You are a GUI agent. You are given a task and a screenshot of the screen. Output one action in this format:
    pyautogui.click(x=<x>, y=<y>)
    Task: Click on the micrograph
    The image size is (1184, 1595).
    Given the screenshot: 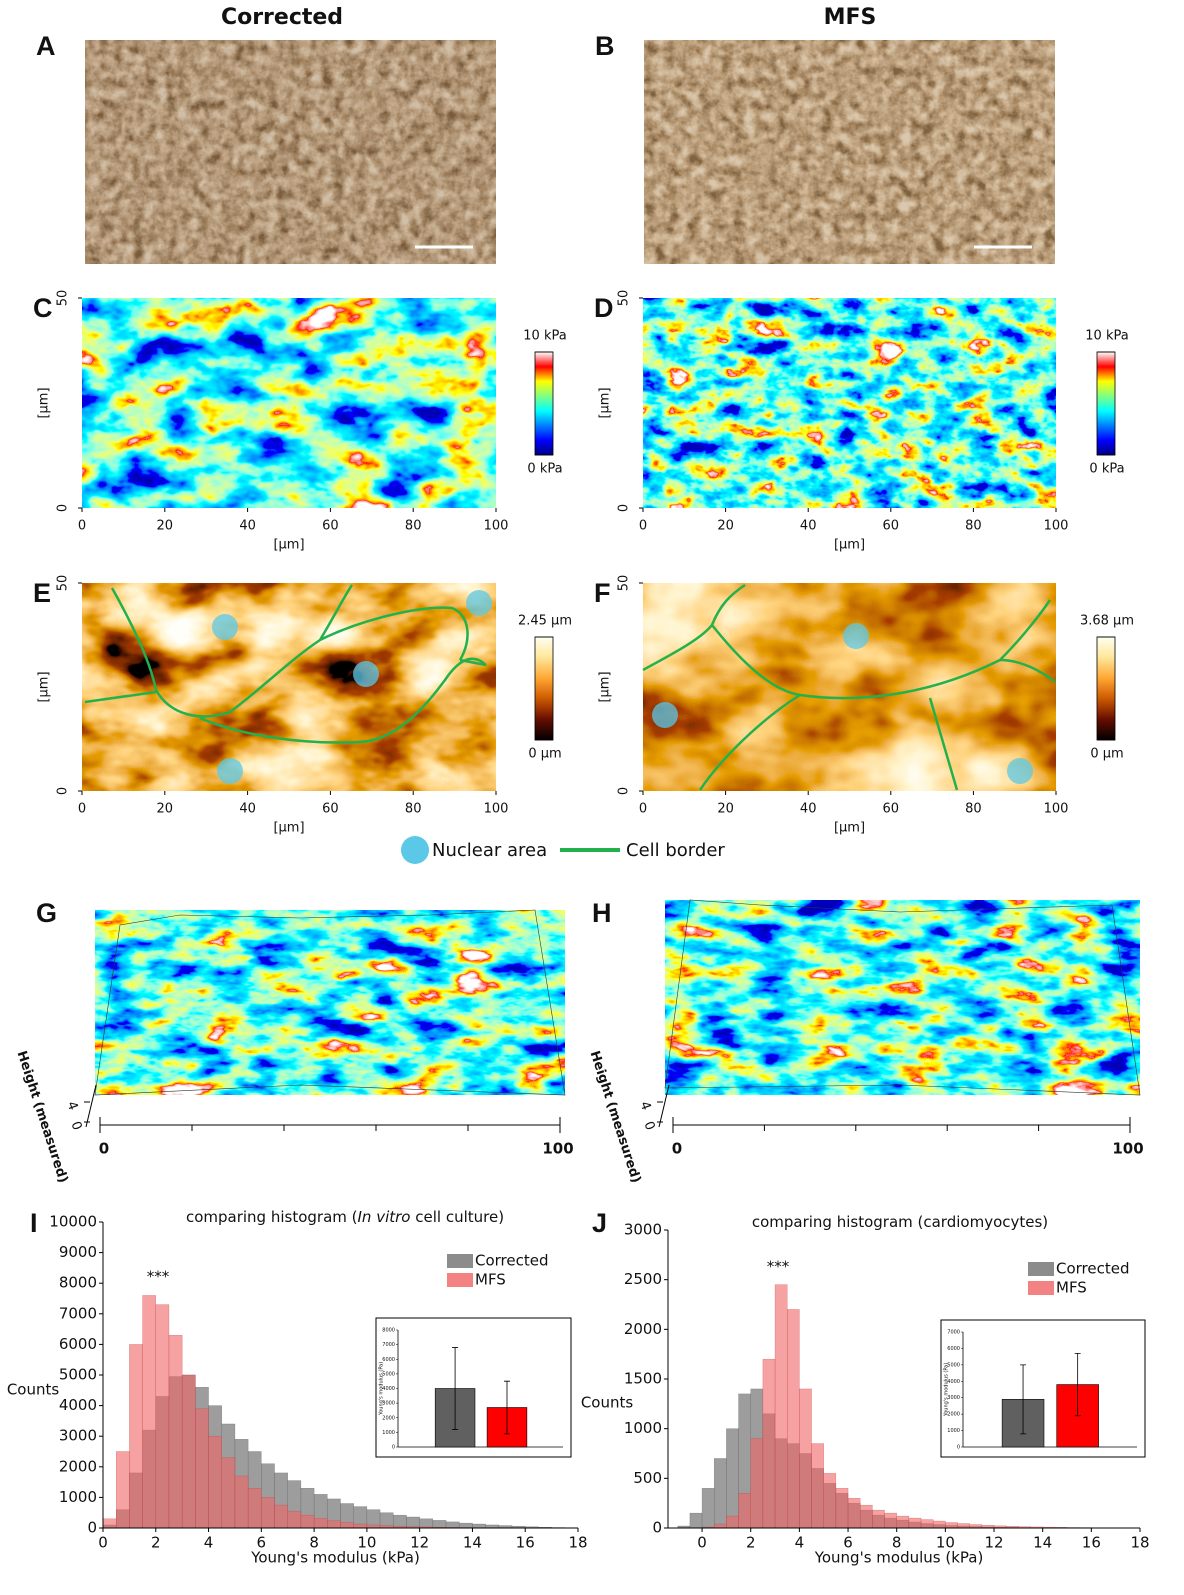 What is the action you would take?
    pyautogui.click(x=849, y=152)
    